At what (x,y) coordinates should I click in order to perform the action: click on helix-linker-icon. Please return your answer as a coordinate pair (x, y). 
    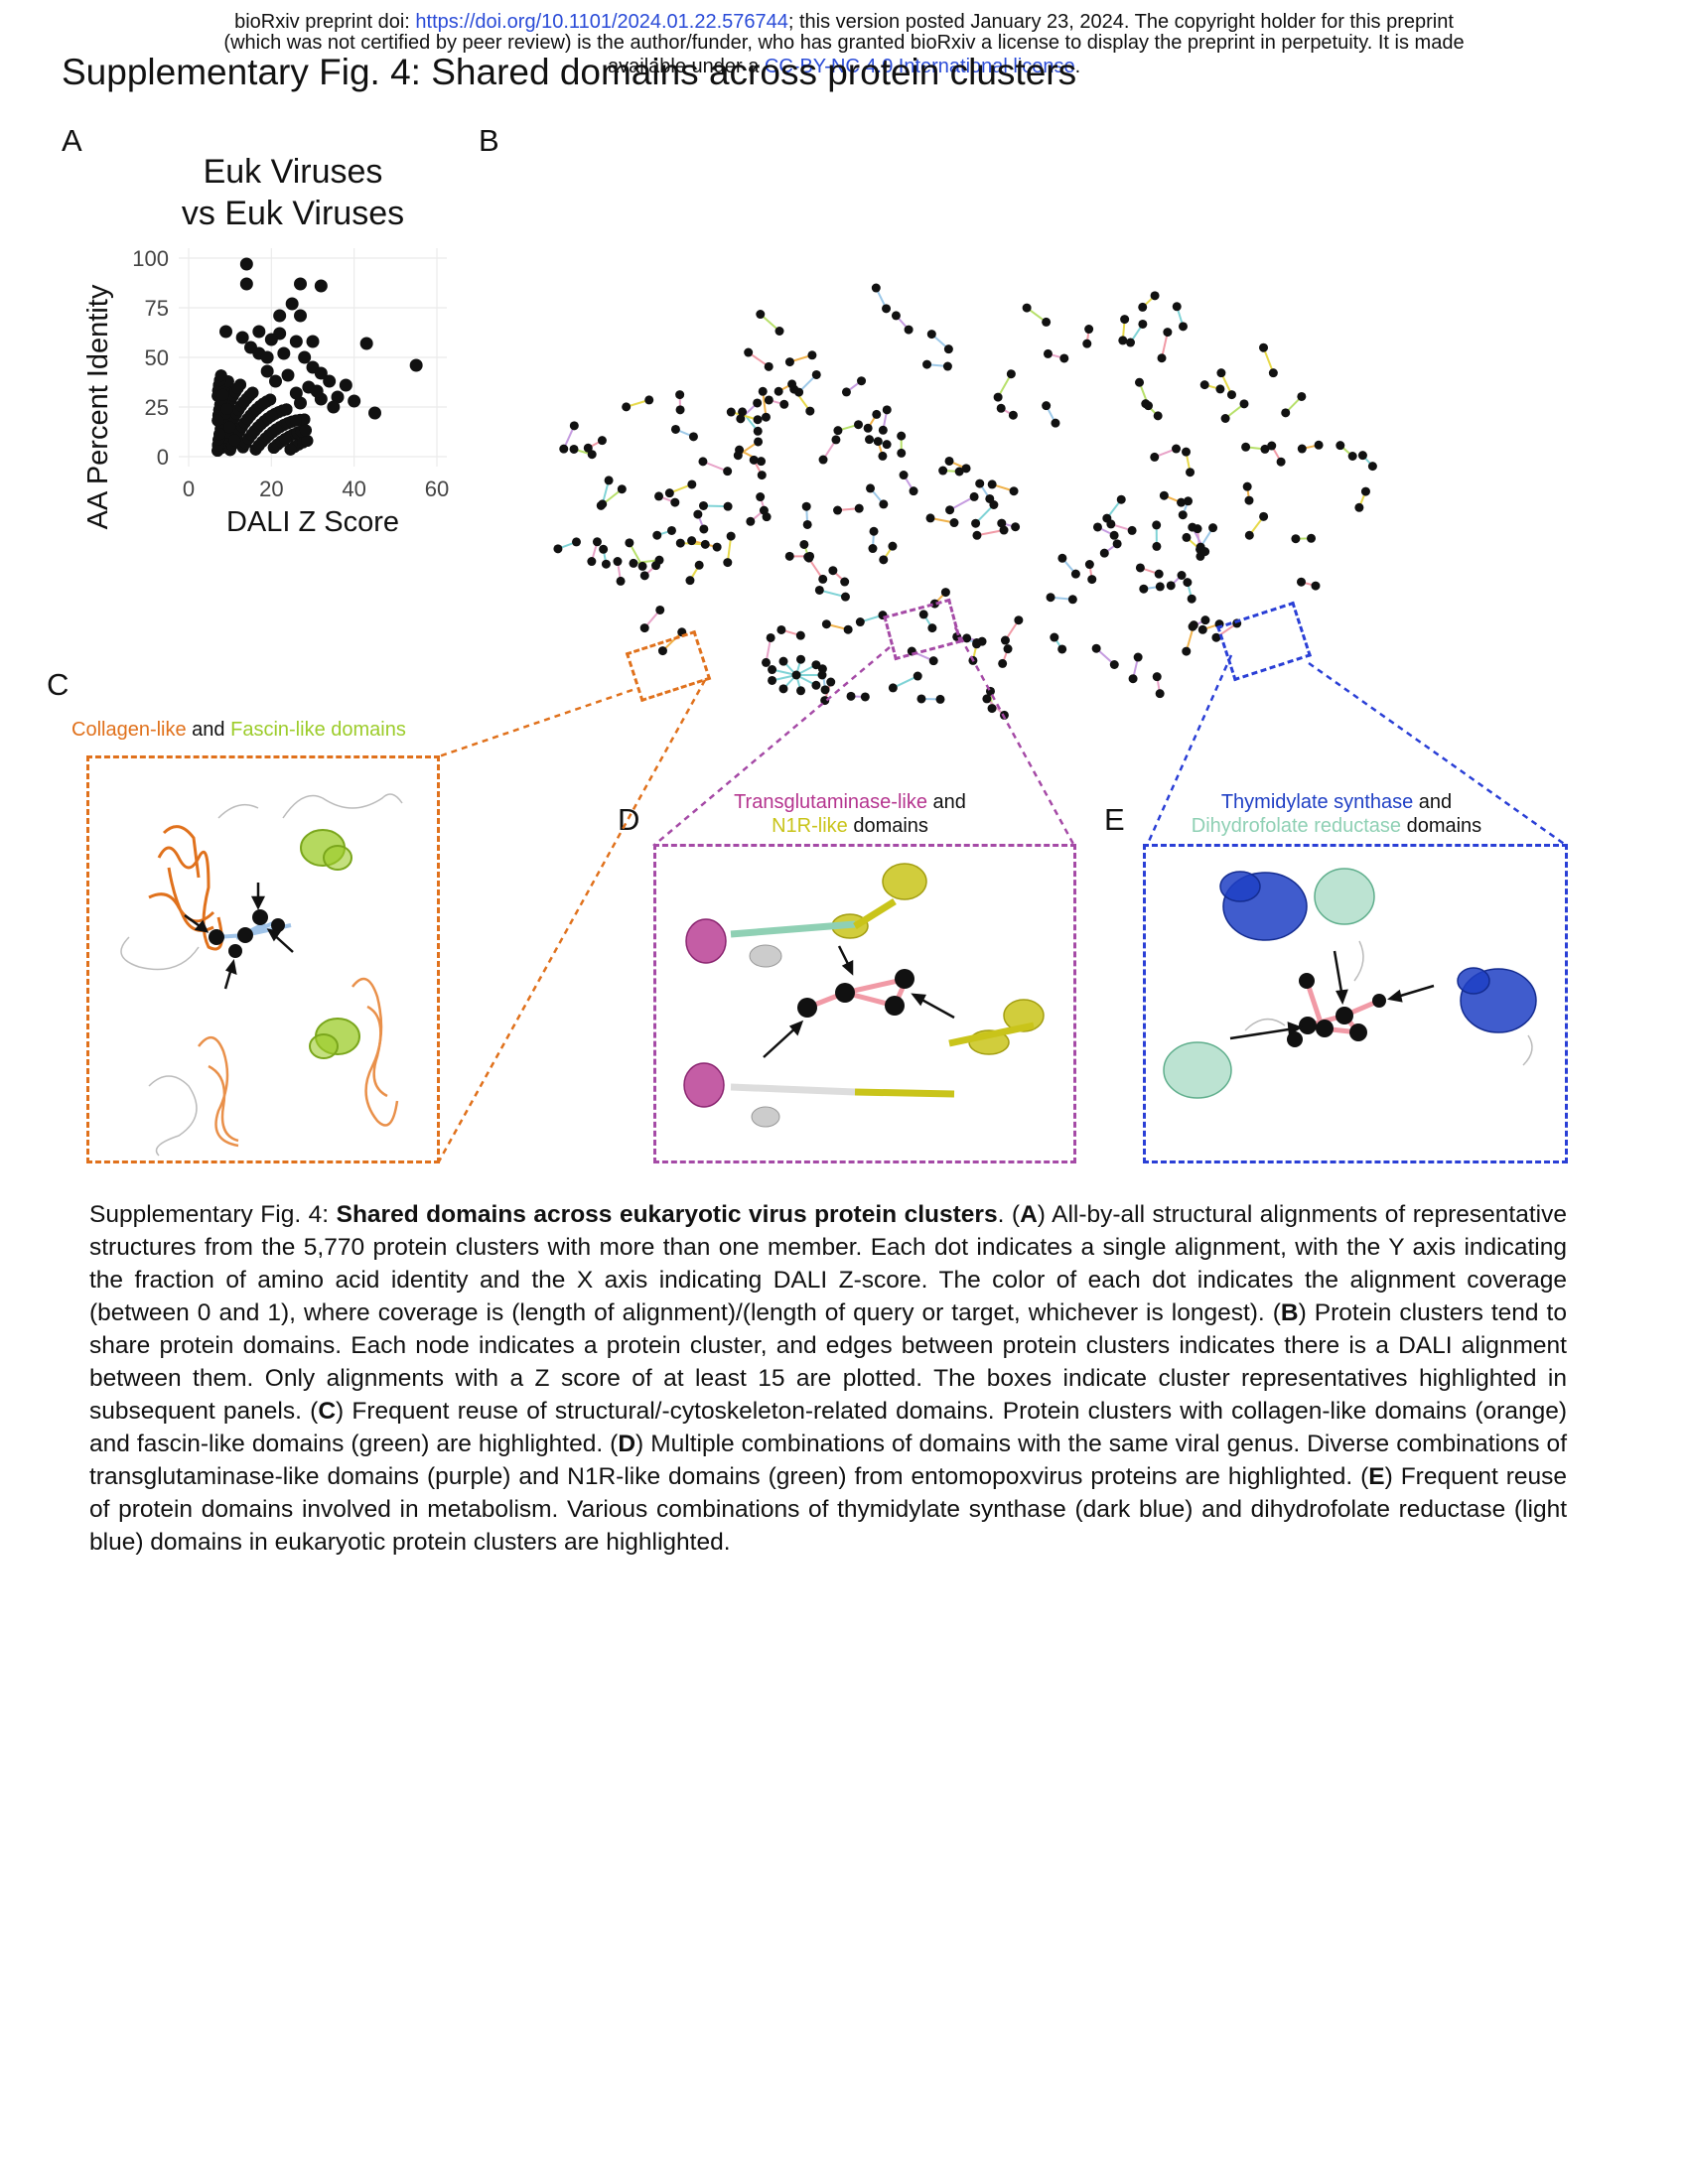
    Looking at the image, I should click on (882, 998).